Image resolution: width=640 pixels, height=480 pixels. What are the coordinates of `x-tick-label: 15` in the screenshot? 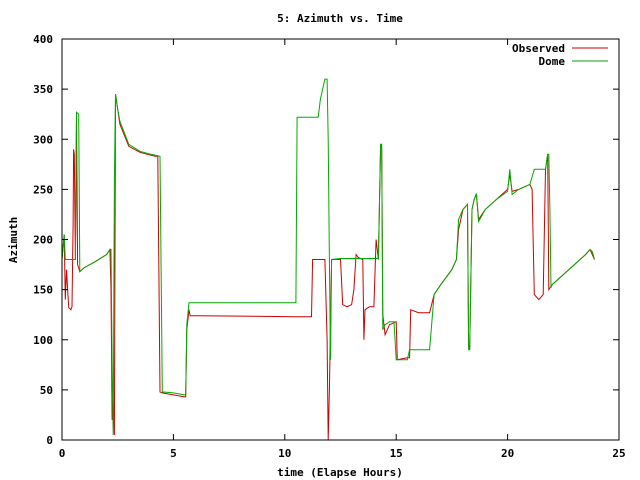 It's located at (396, 453).